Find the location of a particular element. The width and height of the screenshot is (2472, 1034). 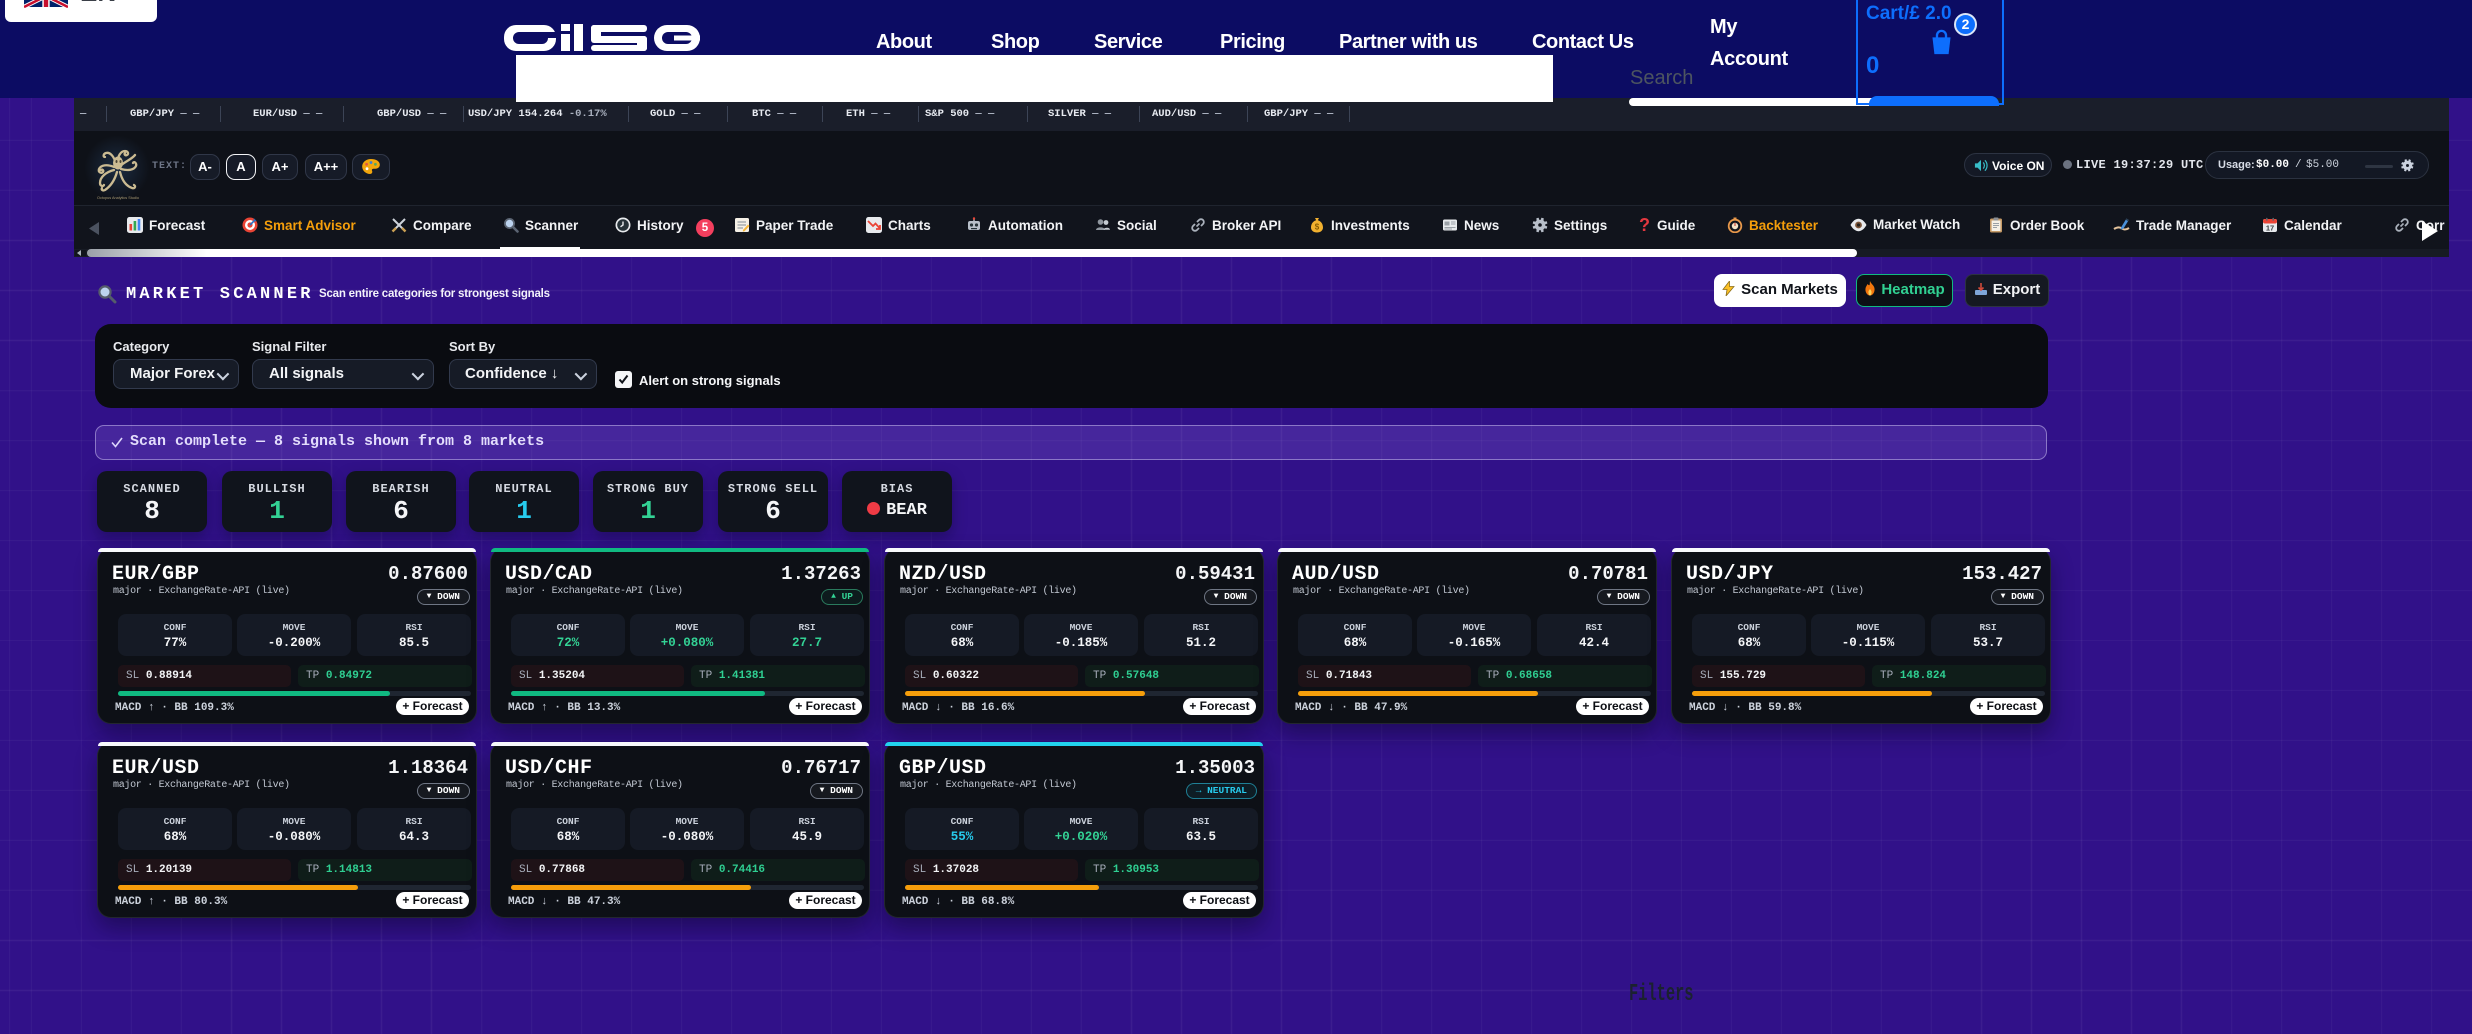

svg-text: Octopus Analytics Studio is located at coordinates (118, 198).